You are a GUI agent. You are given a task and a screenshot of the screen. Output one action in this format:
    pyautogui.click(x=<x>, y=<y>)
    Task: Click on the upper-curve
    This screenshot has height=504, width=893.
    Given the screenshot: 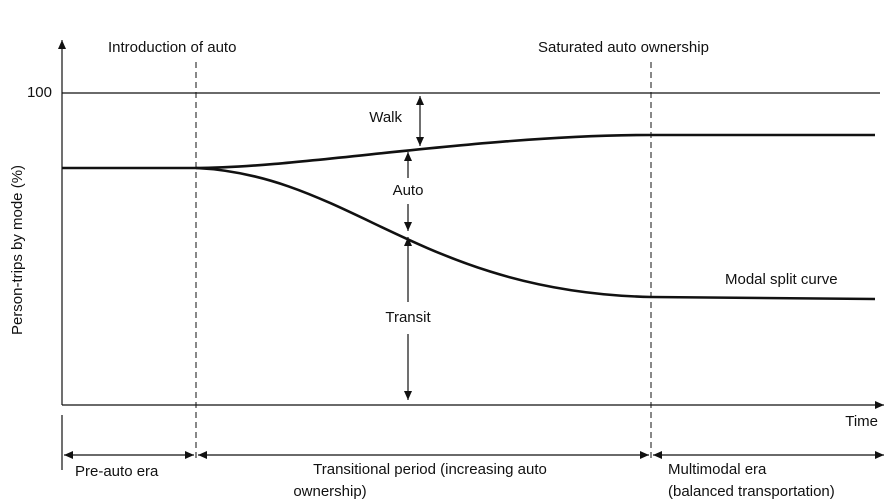 What is the action you would take?
    pyautogui.click(x=468, y=151)
    